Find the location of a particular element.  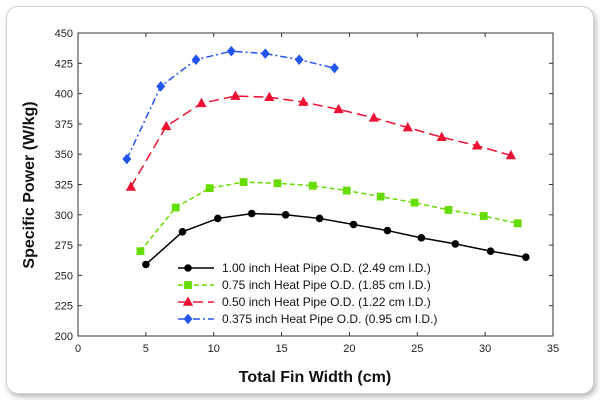

y-tick-label: 350 is located at coordinates (64, 155).